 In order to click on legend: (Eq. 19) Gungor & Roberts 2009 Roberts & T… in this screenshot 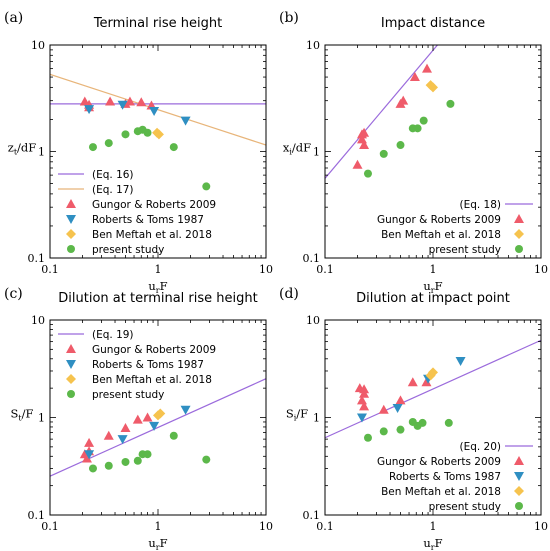, I will do `click(137, 365)`.